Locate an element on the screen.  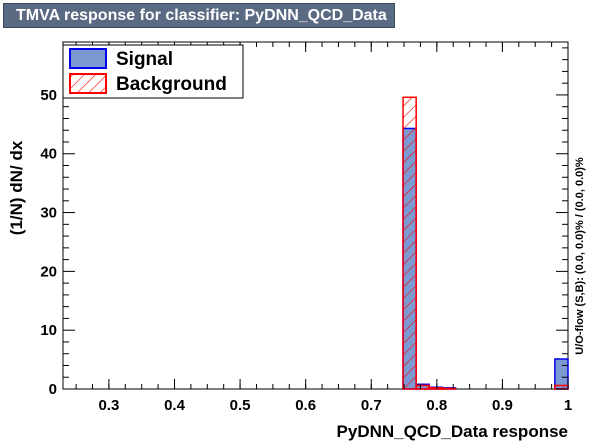
x-tick-label-1: 0.4 is located at coordinates (175, 405).